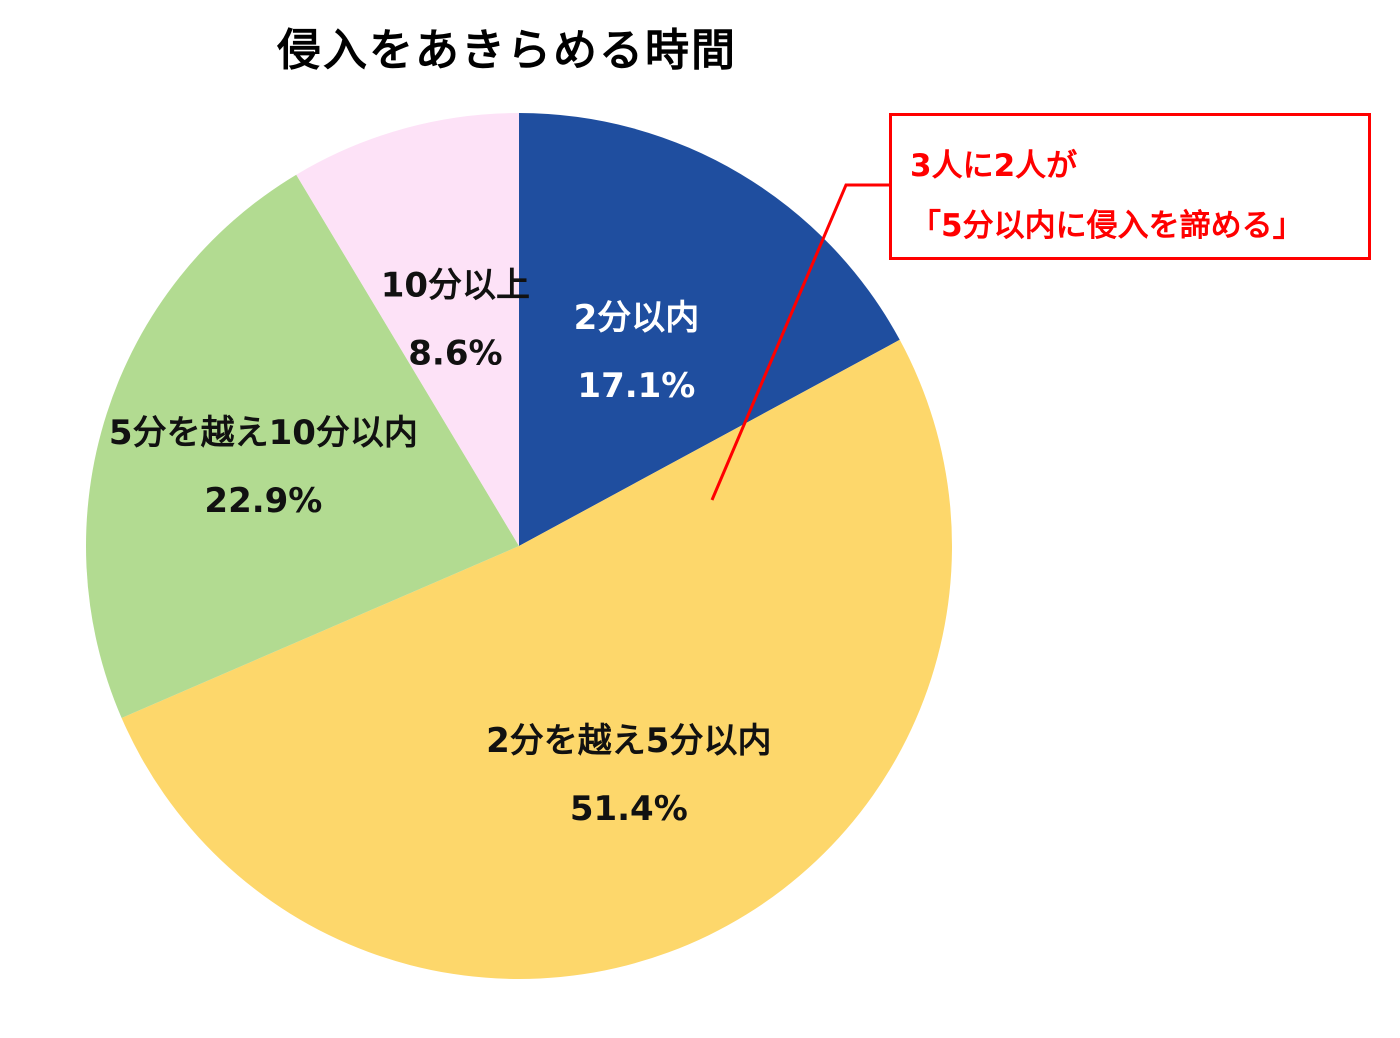 The width and height of the screenshot is (1400, 1038). I want to click on slice-label-3: 5分を越え10分以内, so click(263, 433).